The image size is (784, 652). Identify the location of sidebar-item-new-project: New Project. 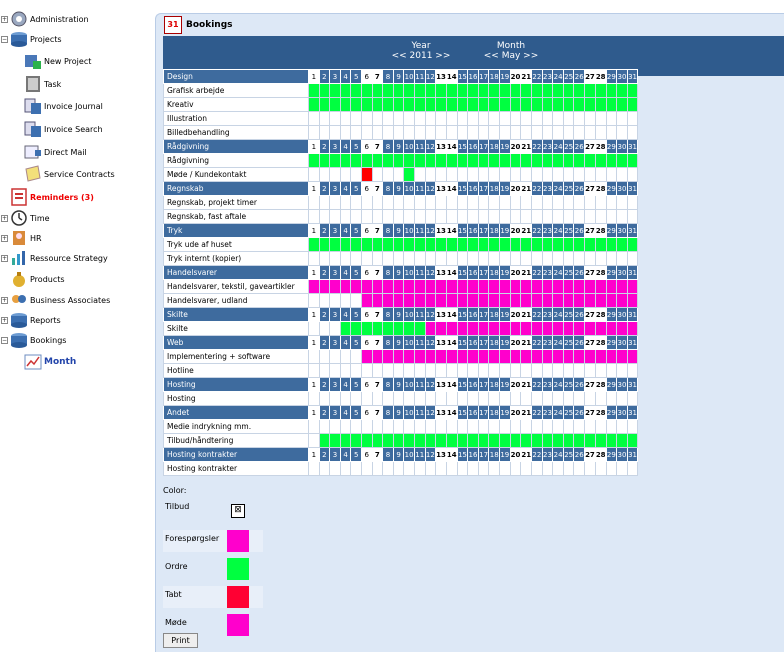
(57, 61).